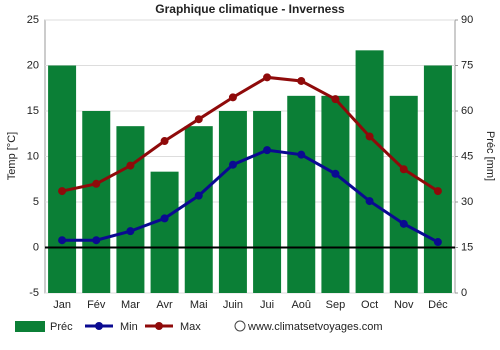  What do you see at coordinates (36, 202) in the screenshot?
I see `y-tick-label: 5` at bounding box center [36, 202].